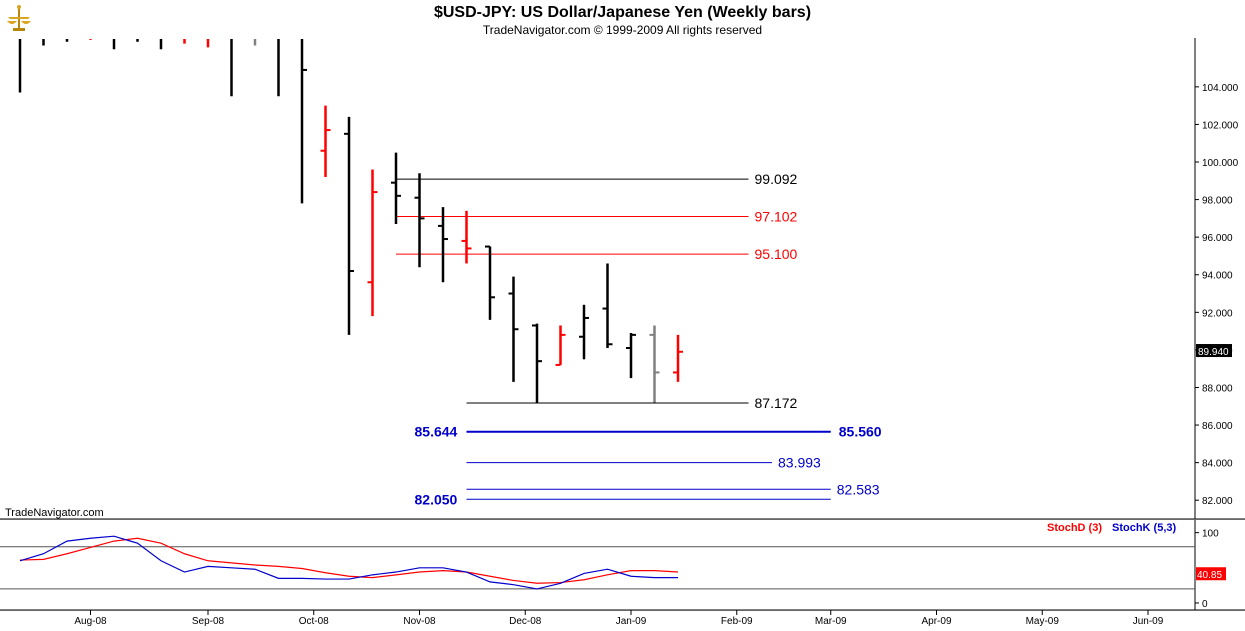 The width and height of the screenshot is (1245, 631). I want to click on price-tick-label: 84.000, so click(1217, 464).